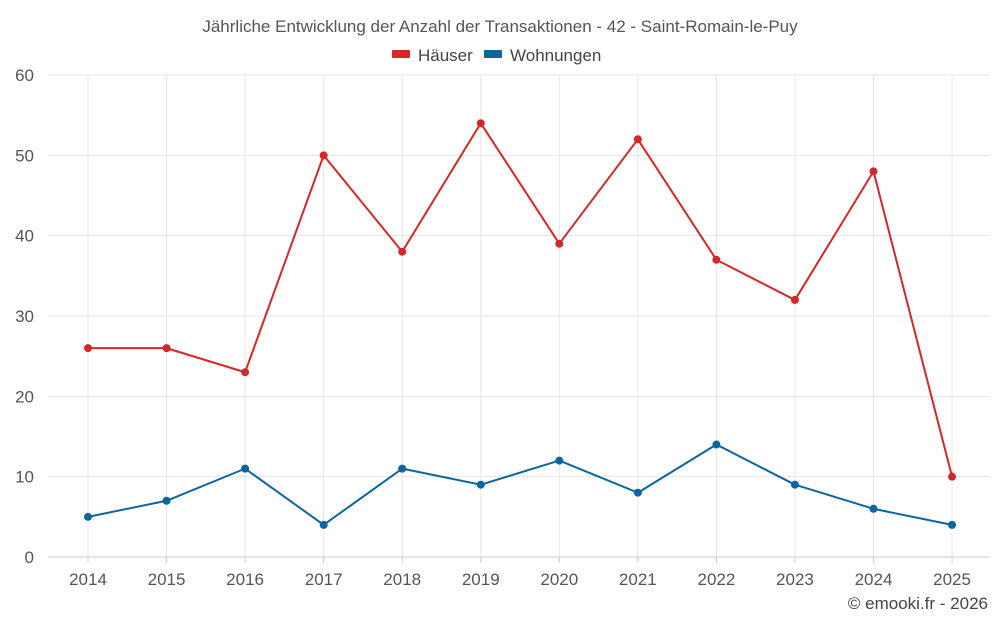 The height and width of the screenshot is (625, 1000). Describe the element at coordinates (24, 75) in the screenshot. I see `y-tick-label: 60` at that location.